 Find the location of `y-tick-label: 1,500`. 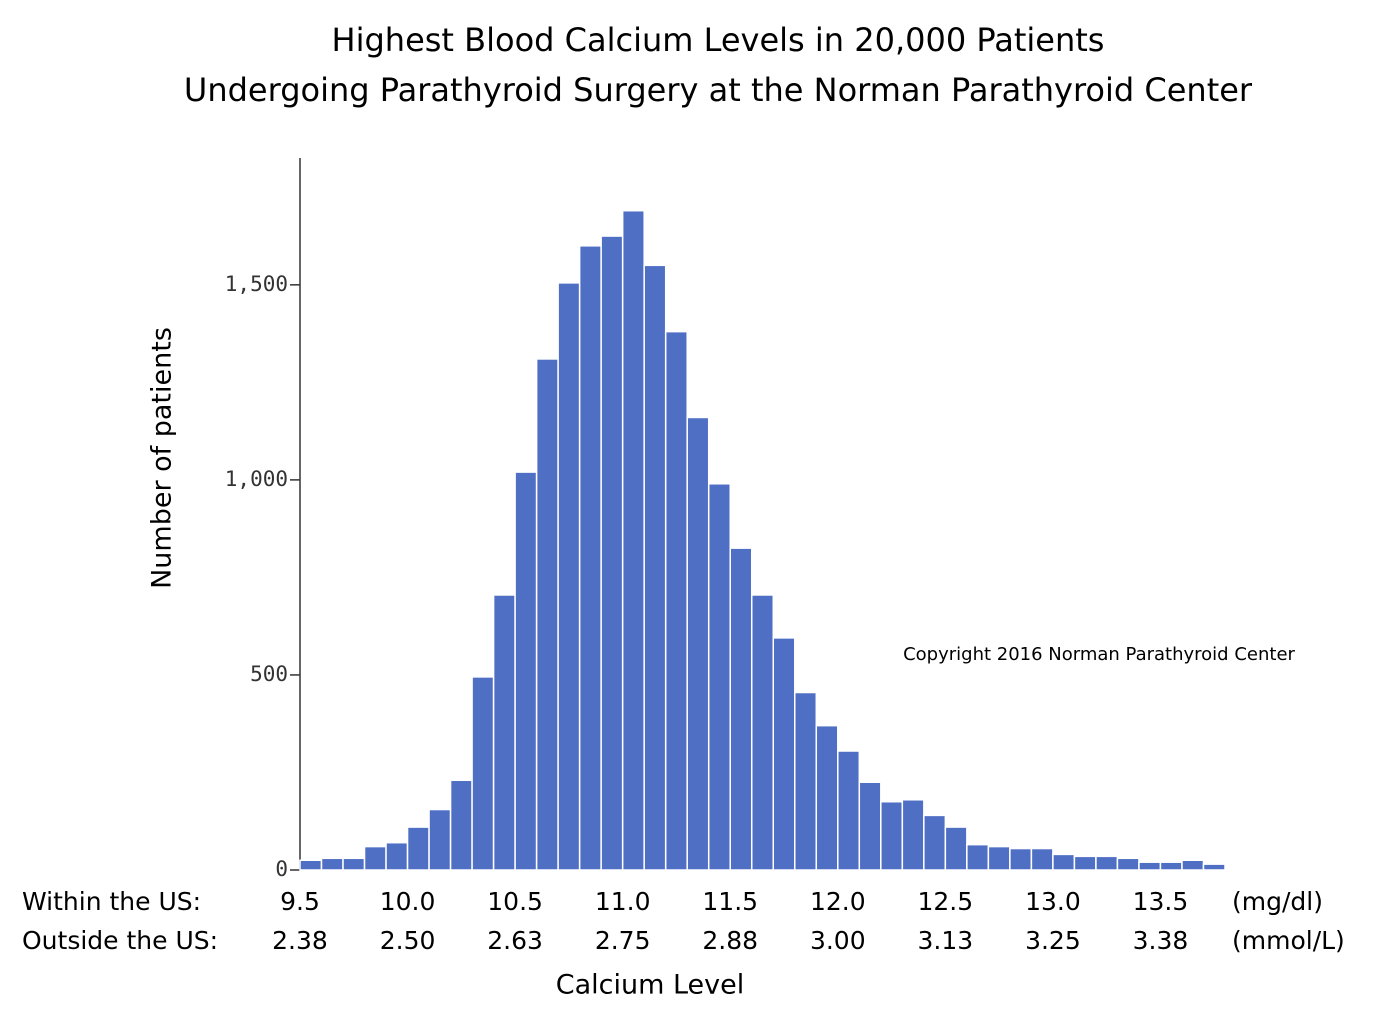

y-tick-label: 1,500 is located at coordinates (256, 284).